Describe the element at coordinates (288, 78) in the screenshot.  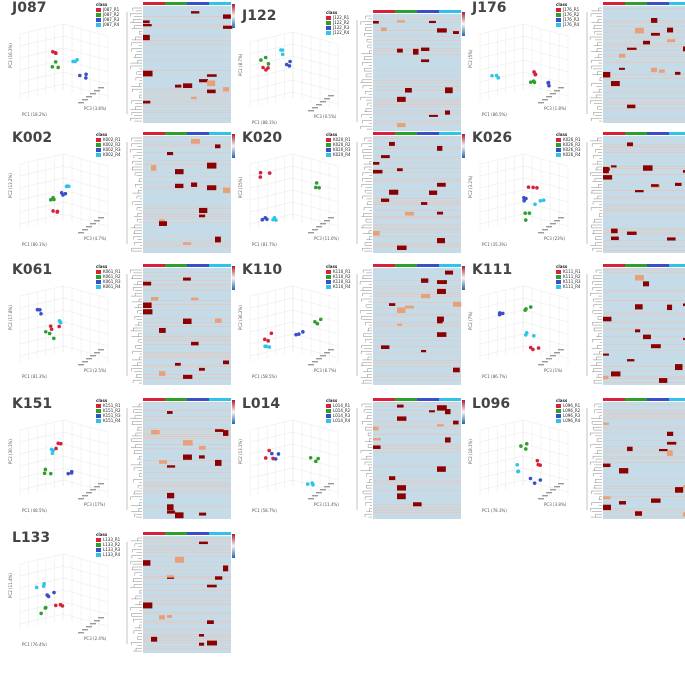
I see `pca-3d-plot: PC1 (88.1%) PC2 (8.7%) PC3 (0.5%)` at that location.